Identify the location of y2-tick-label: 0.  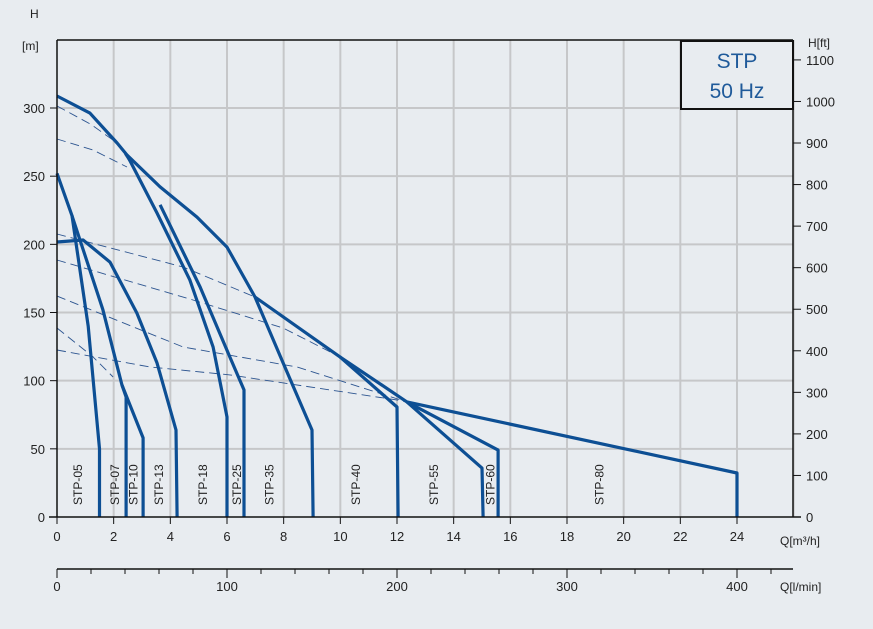
(809, 517).